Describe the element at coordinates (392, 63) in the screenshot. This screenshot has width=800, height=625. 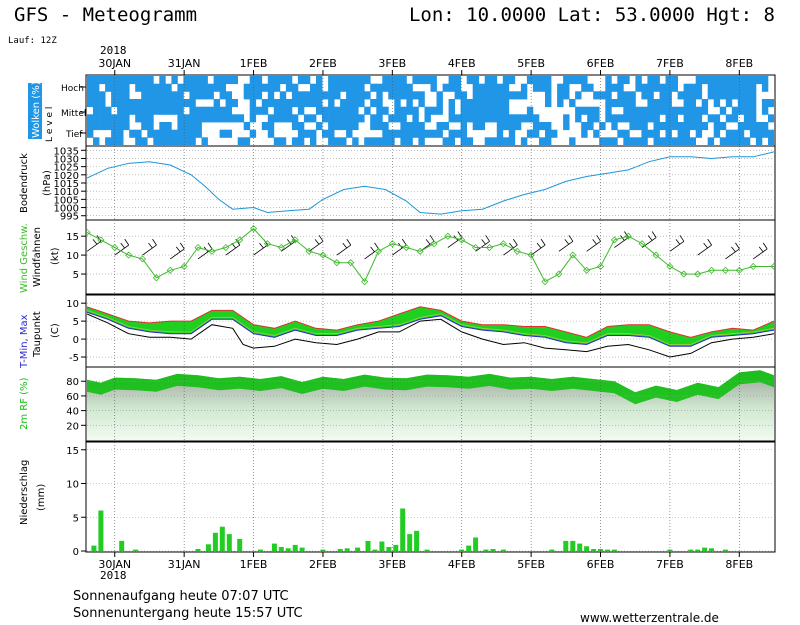
I see `xtick-label-top: 3FEB` at that location.